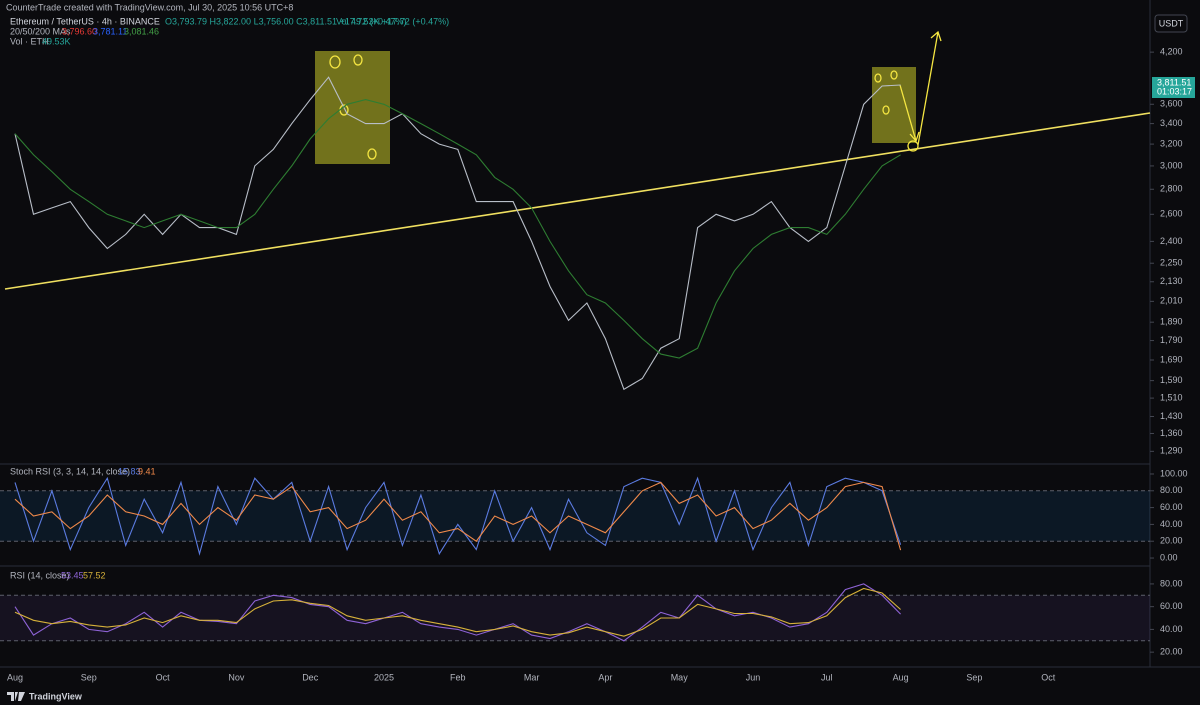 This screenshot has width=1200, height=705. Describe the element at coordinates (79, 31) in the screenshot. I see `ma20: 3,796.60` at that location.